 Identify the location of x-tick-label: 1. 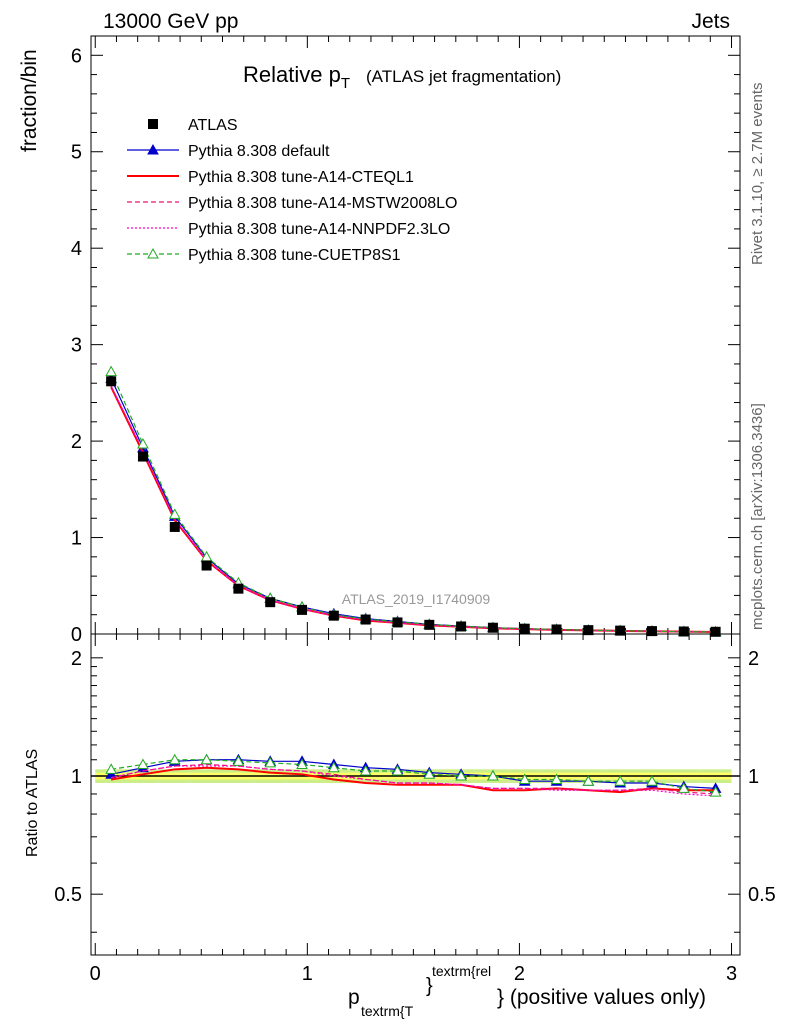
(307, 974).